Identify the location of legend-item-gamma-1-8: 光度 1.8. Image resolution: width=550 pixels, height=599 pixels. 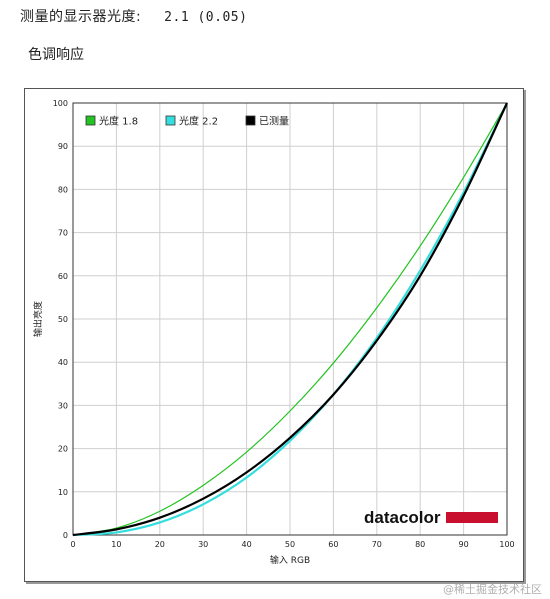
(111, 121).